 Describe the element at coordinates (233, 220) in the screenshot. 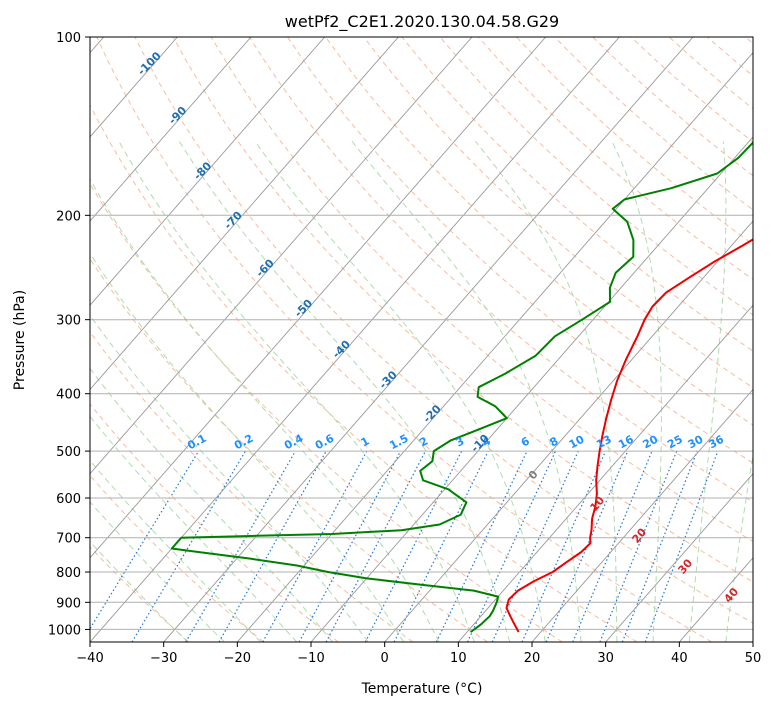

I see `dry-adiabat-label: -70` at that location.